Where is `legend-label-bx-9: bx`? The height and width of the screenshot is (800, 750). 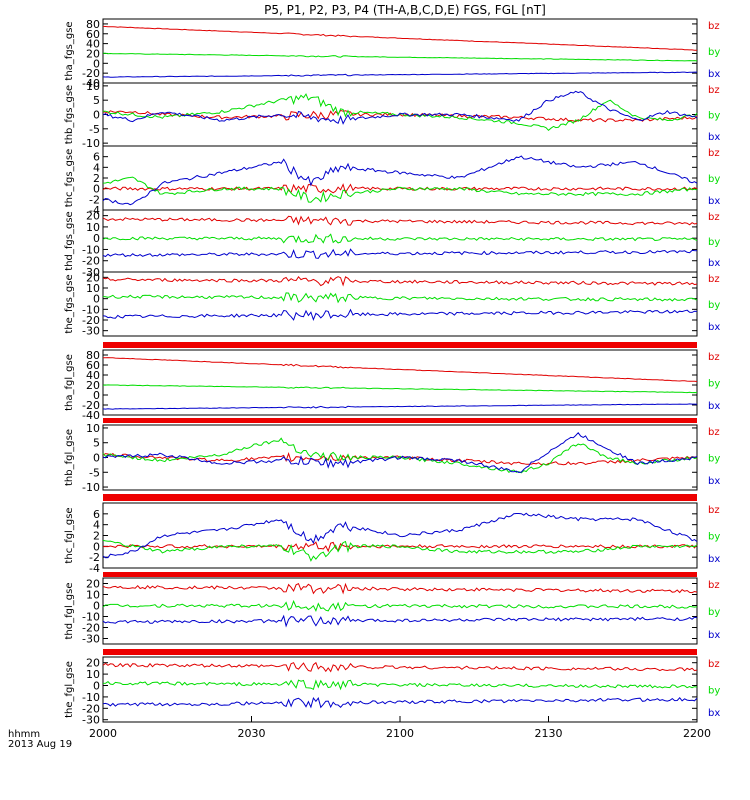
legend-label-bx-9: bx is located at coordinates (714, 713).